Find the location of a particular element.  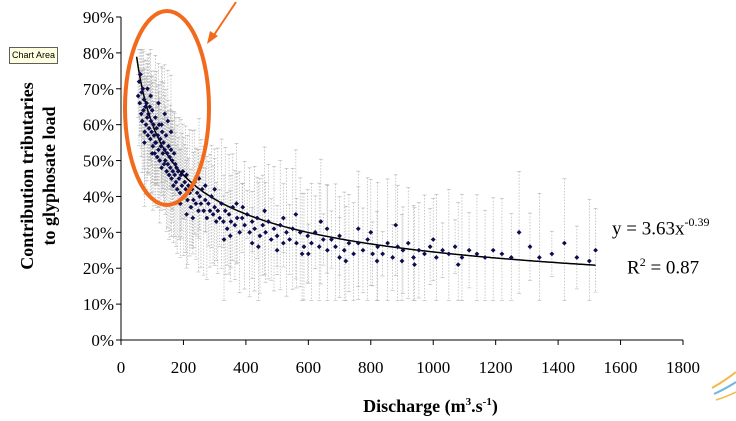

fit-equation-prefix: y = 3.63x is located at coordinates (648, 229).